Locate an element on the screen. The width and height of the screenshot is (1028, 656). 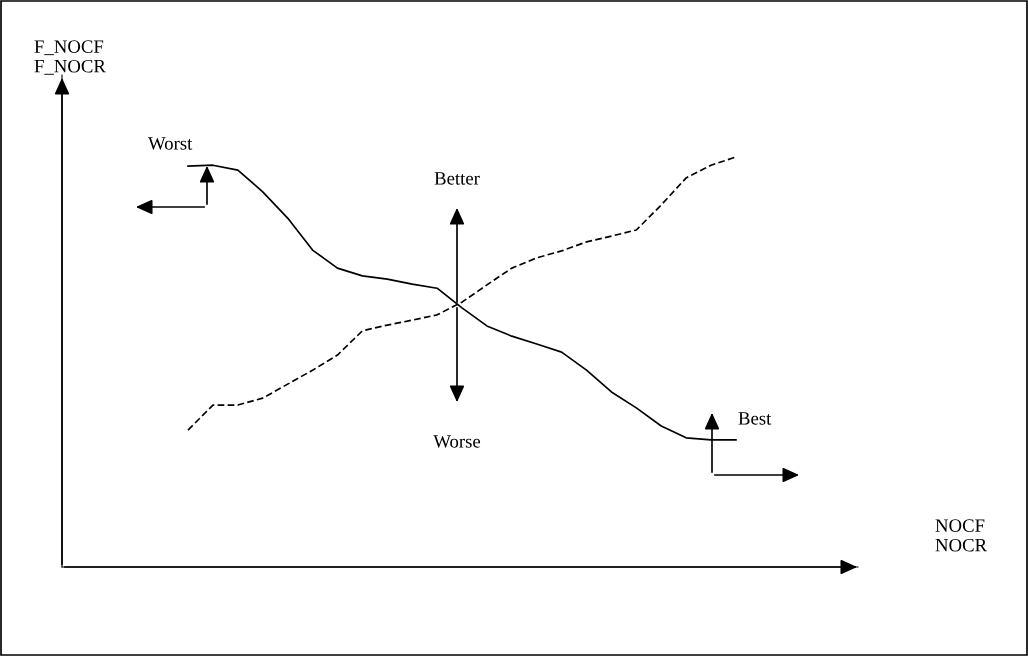
text: Worst is located at coordinates (170, 143).